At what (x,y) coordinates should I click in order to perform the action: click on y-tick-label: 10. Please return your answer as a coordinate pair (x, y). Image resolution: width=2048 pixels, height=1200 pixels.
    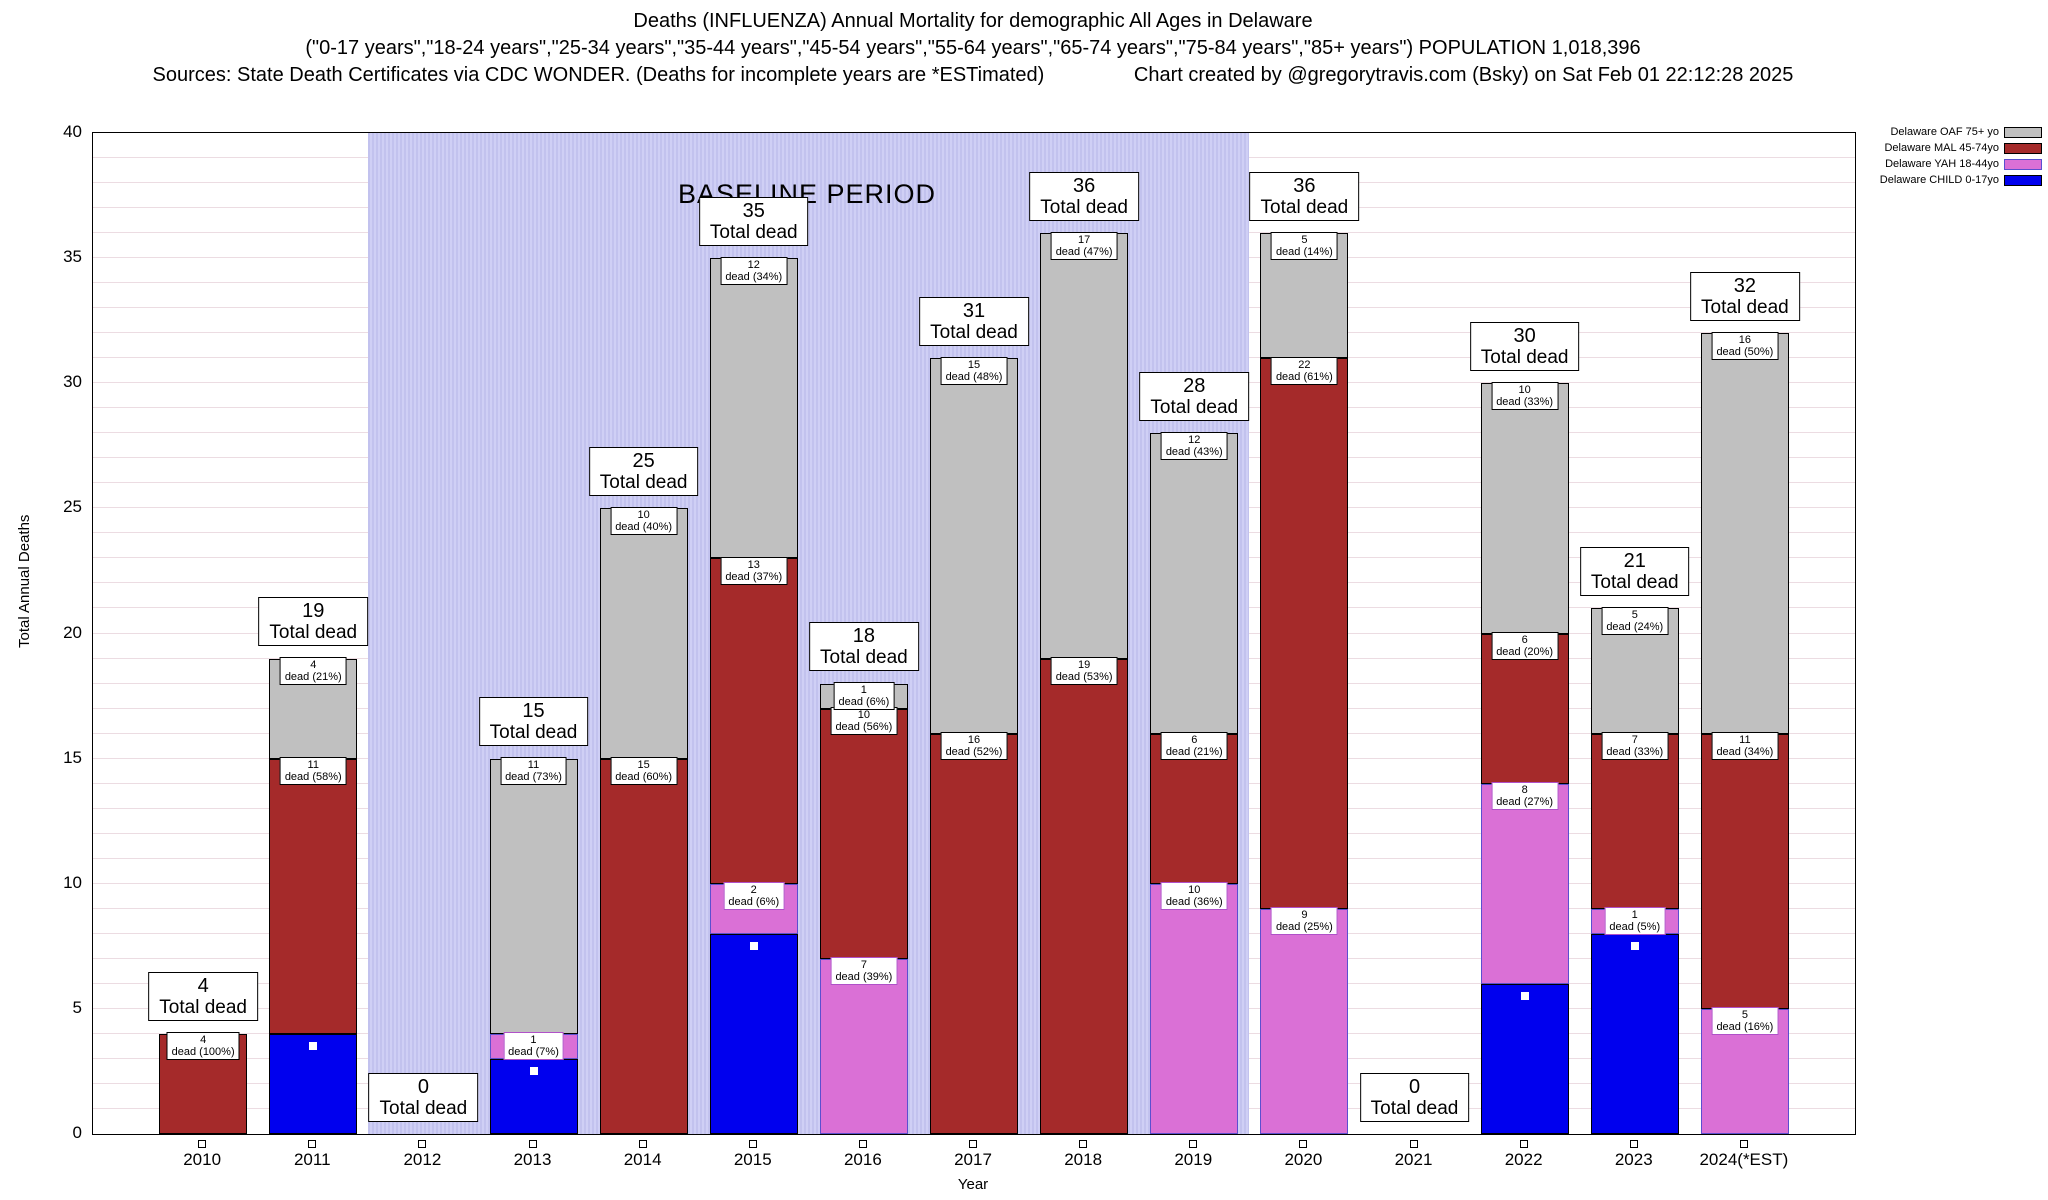
    Looking at the image, I should click on (72, 882).